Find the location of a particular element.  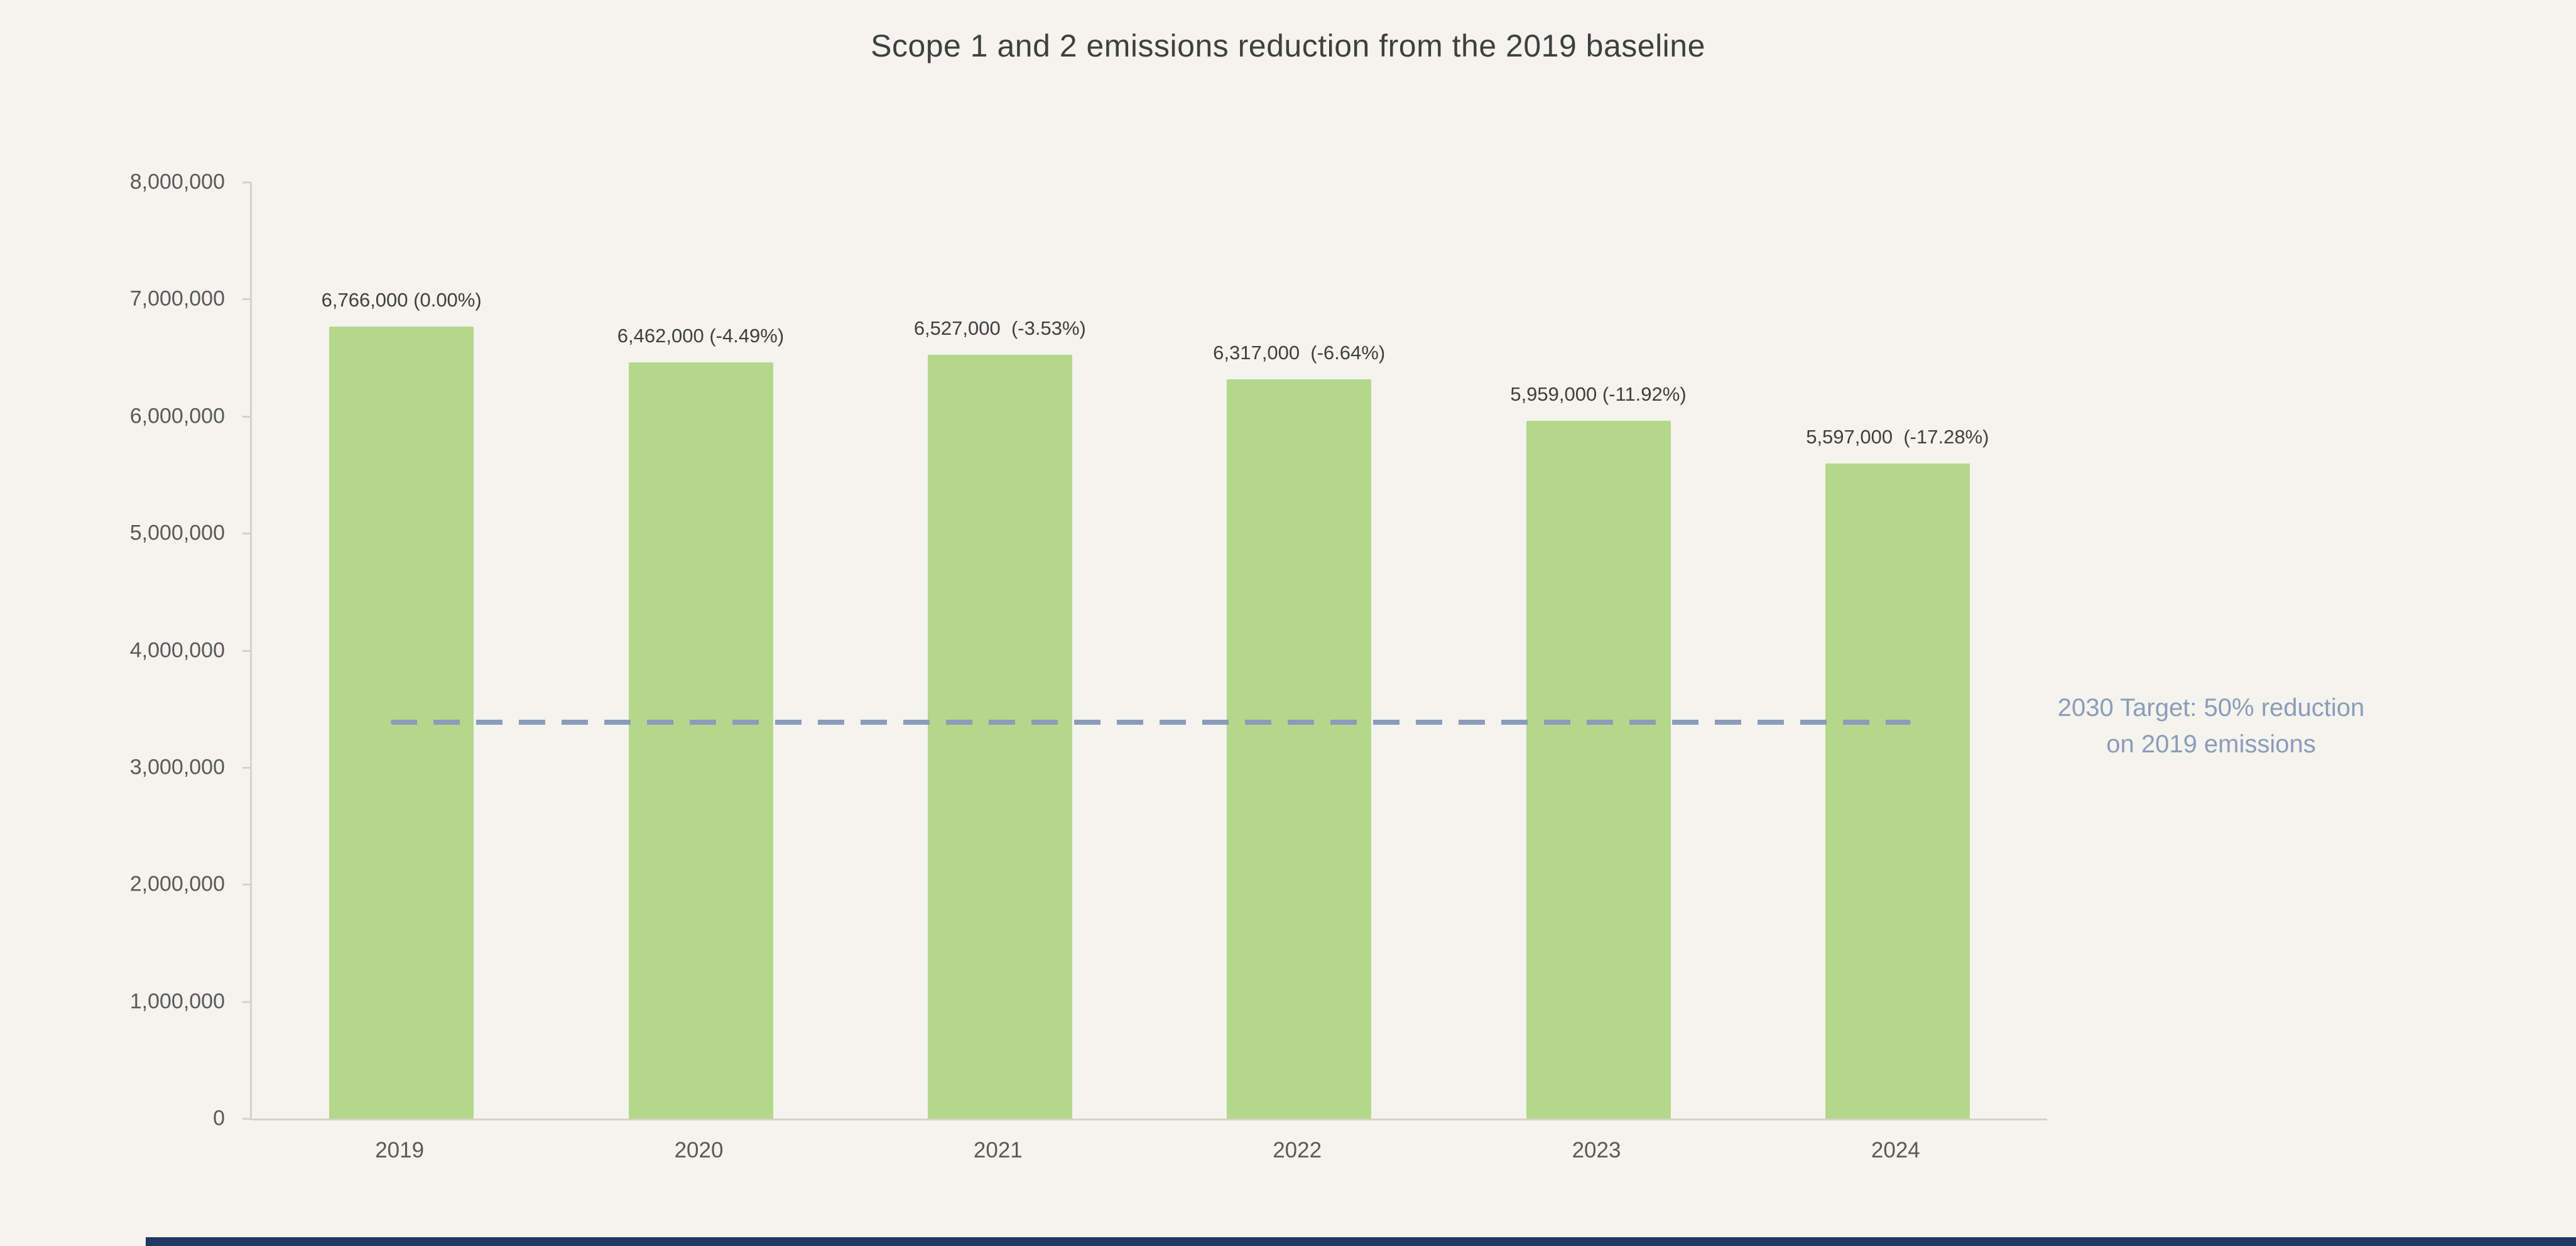

target-line-label-line2: on 2019 emissions is located at coordinates (2211, 744).